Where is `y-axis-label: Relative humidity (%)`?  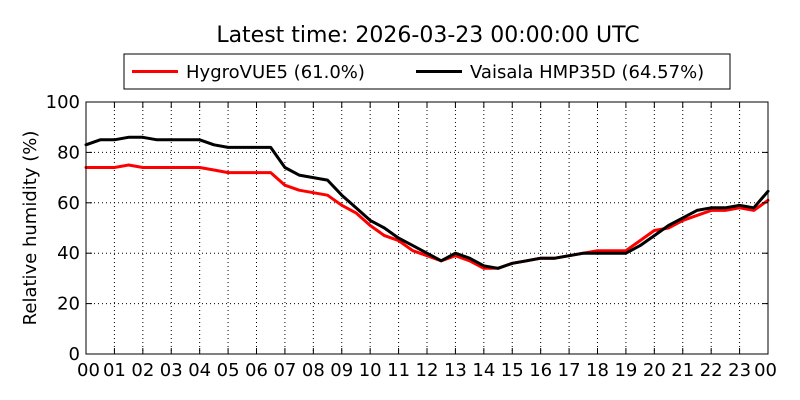 y-axis-label: Relative humidity (%) is located at coordinates (30, 228).